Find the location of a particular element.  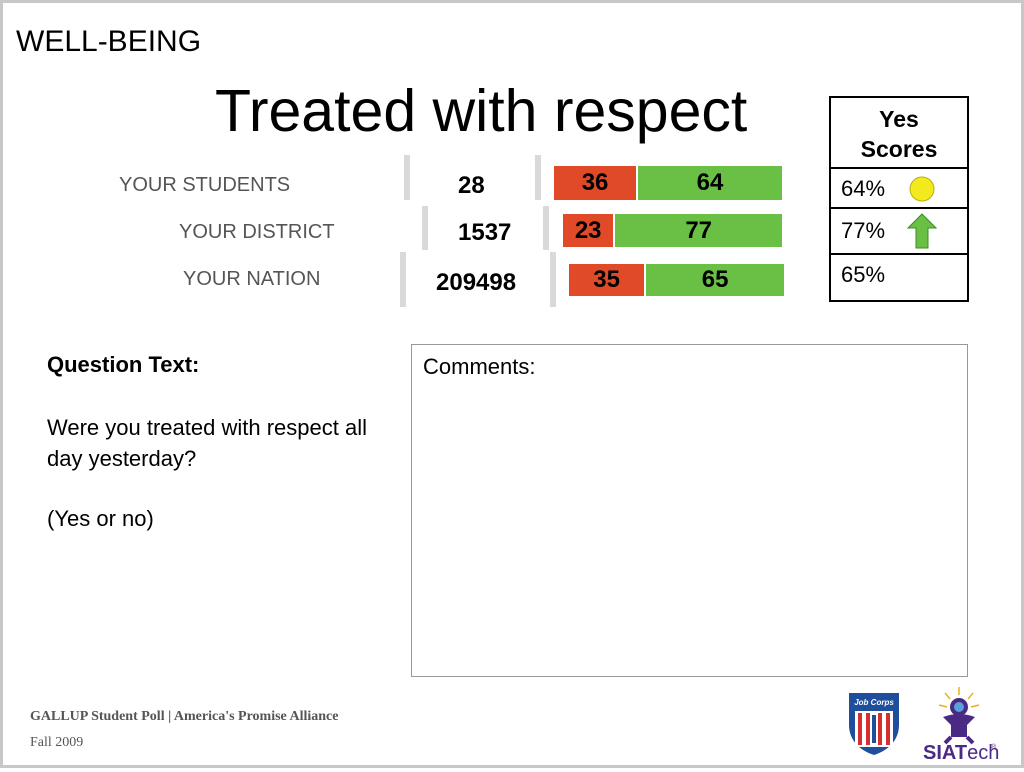

yes-score-row: 77% is located at coordinates (899, 232).